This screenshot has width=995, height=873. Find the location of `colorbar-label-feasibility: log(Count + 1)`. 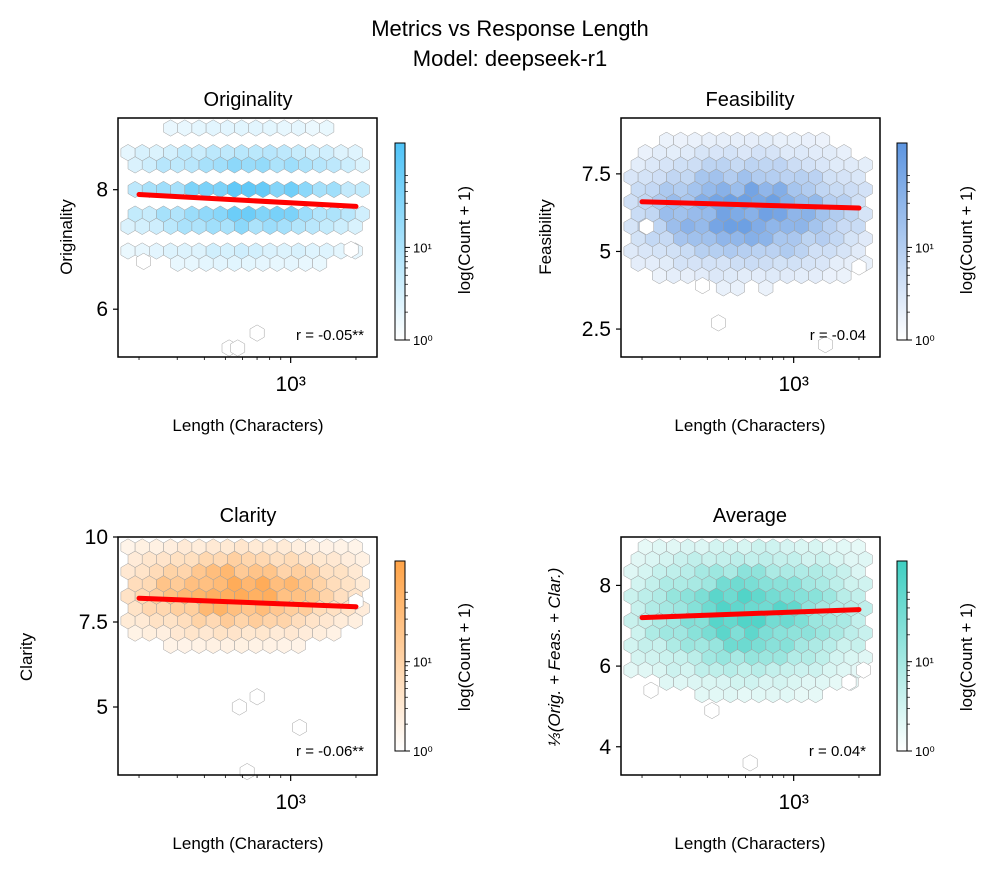

colorbar-label-feasibility: log(Count + 1) is located at coordinates (966, 240).